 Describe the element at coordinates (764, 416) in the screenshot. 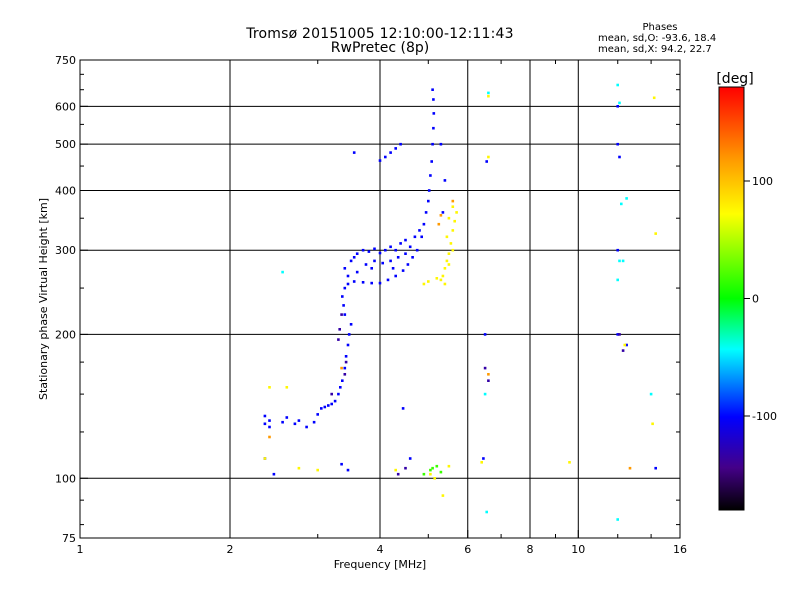

I see `colorbar-tick-label: -100` at that location.